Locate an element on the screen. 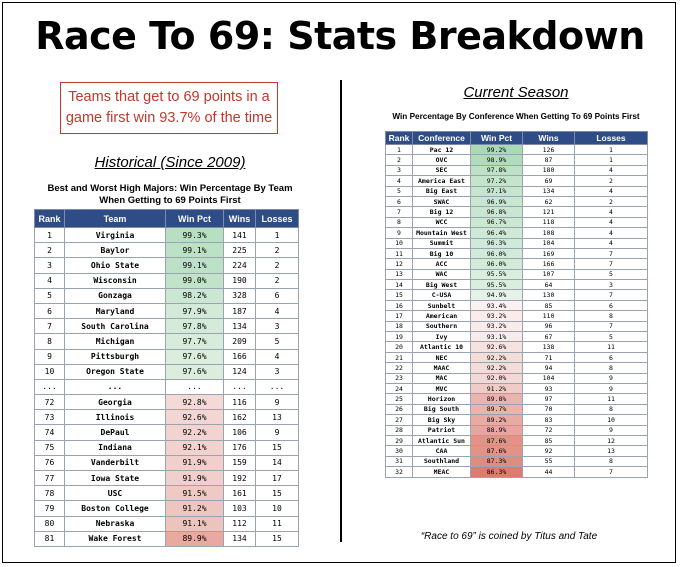  rank-cell: 24 is located at coordinates (399, 388).